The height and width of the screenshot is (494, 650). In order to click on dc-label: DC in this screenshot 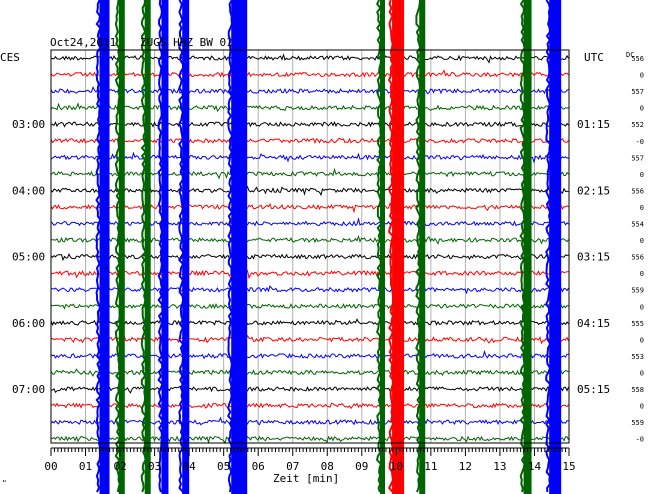, I will do `click(630, 55)`.